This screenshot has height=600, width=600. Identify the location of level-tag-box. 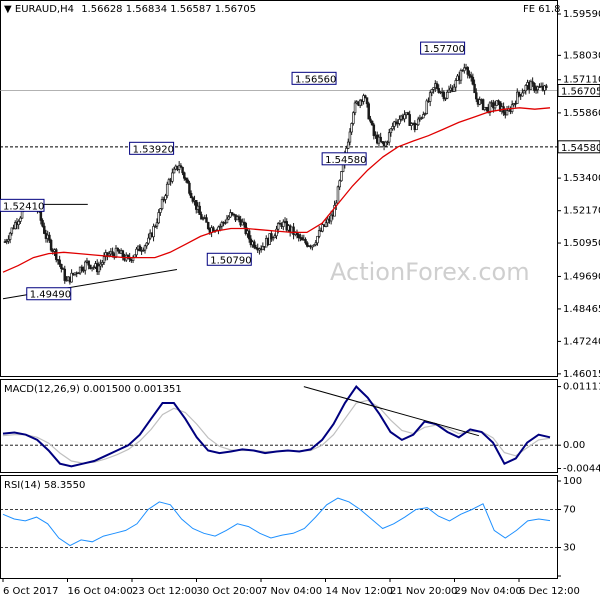
(578, 147).